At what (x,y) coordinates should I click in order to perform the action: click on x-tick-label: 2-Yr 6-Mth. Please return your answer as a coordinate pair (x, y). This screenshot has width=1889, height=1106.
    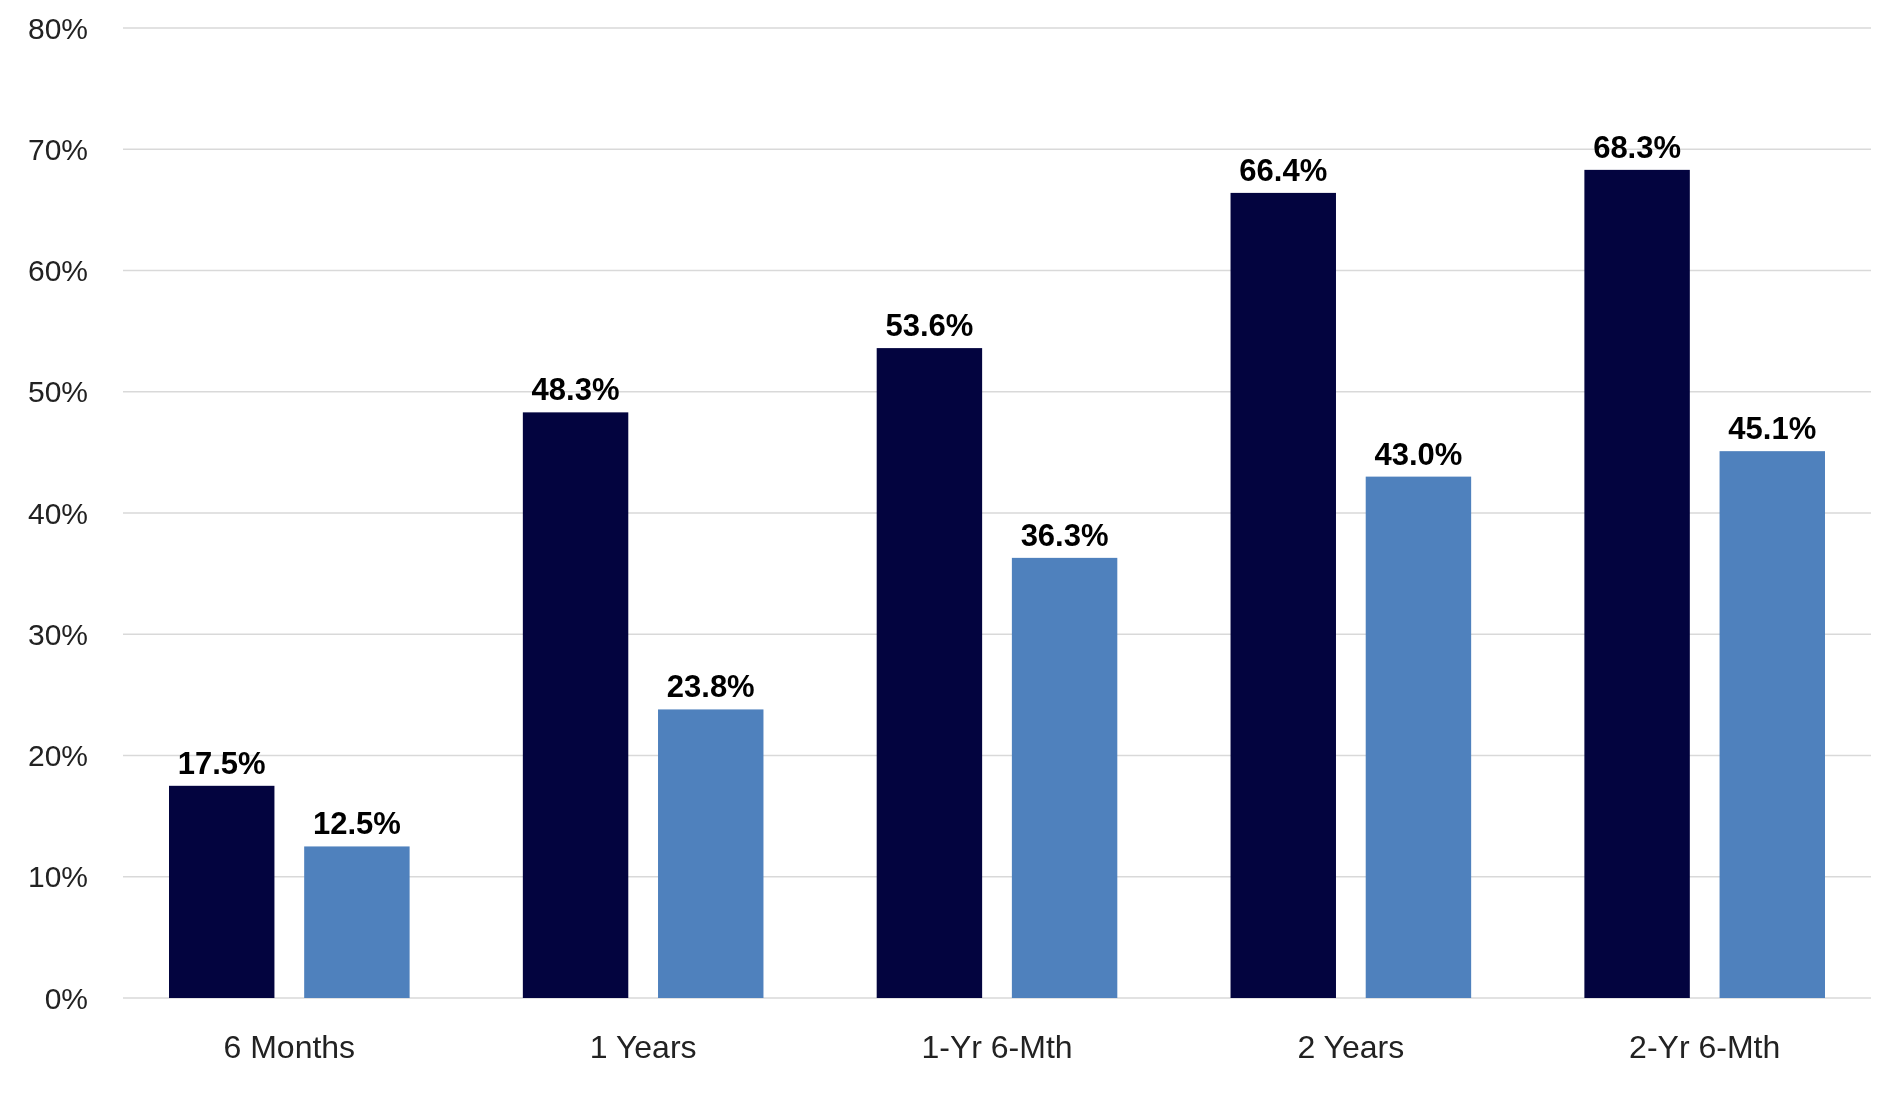
    Looking at the image, I should click on (1705, 1047).